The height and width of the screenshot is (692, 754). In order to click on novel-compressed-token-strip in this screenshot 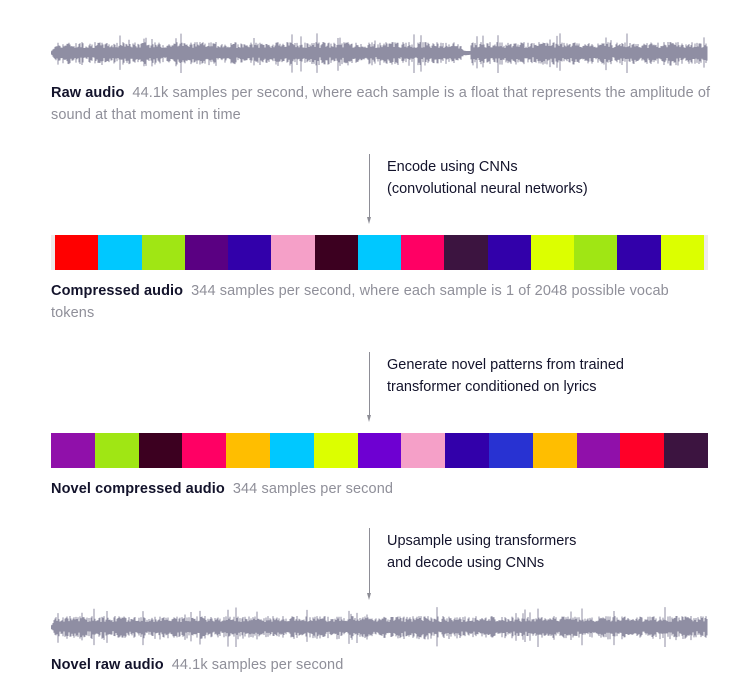, I will do `click(379, 450)`.